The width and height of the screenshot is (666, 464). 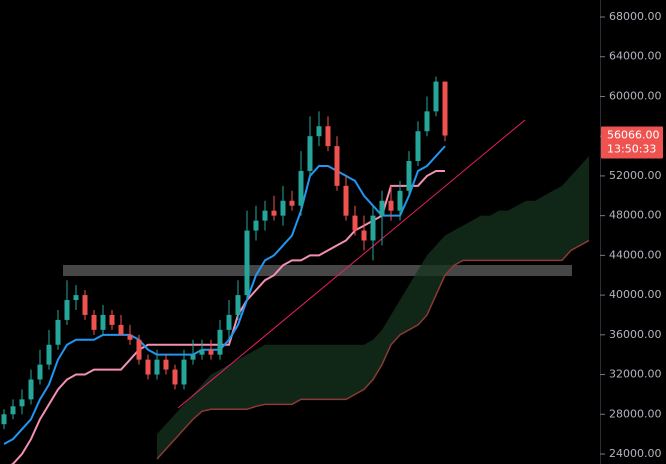 I want to click on countdown-label: 13:50:33, so click(x=631, y=149).